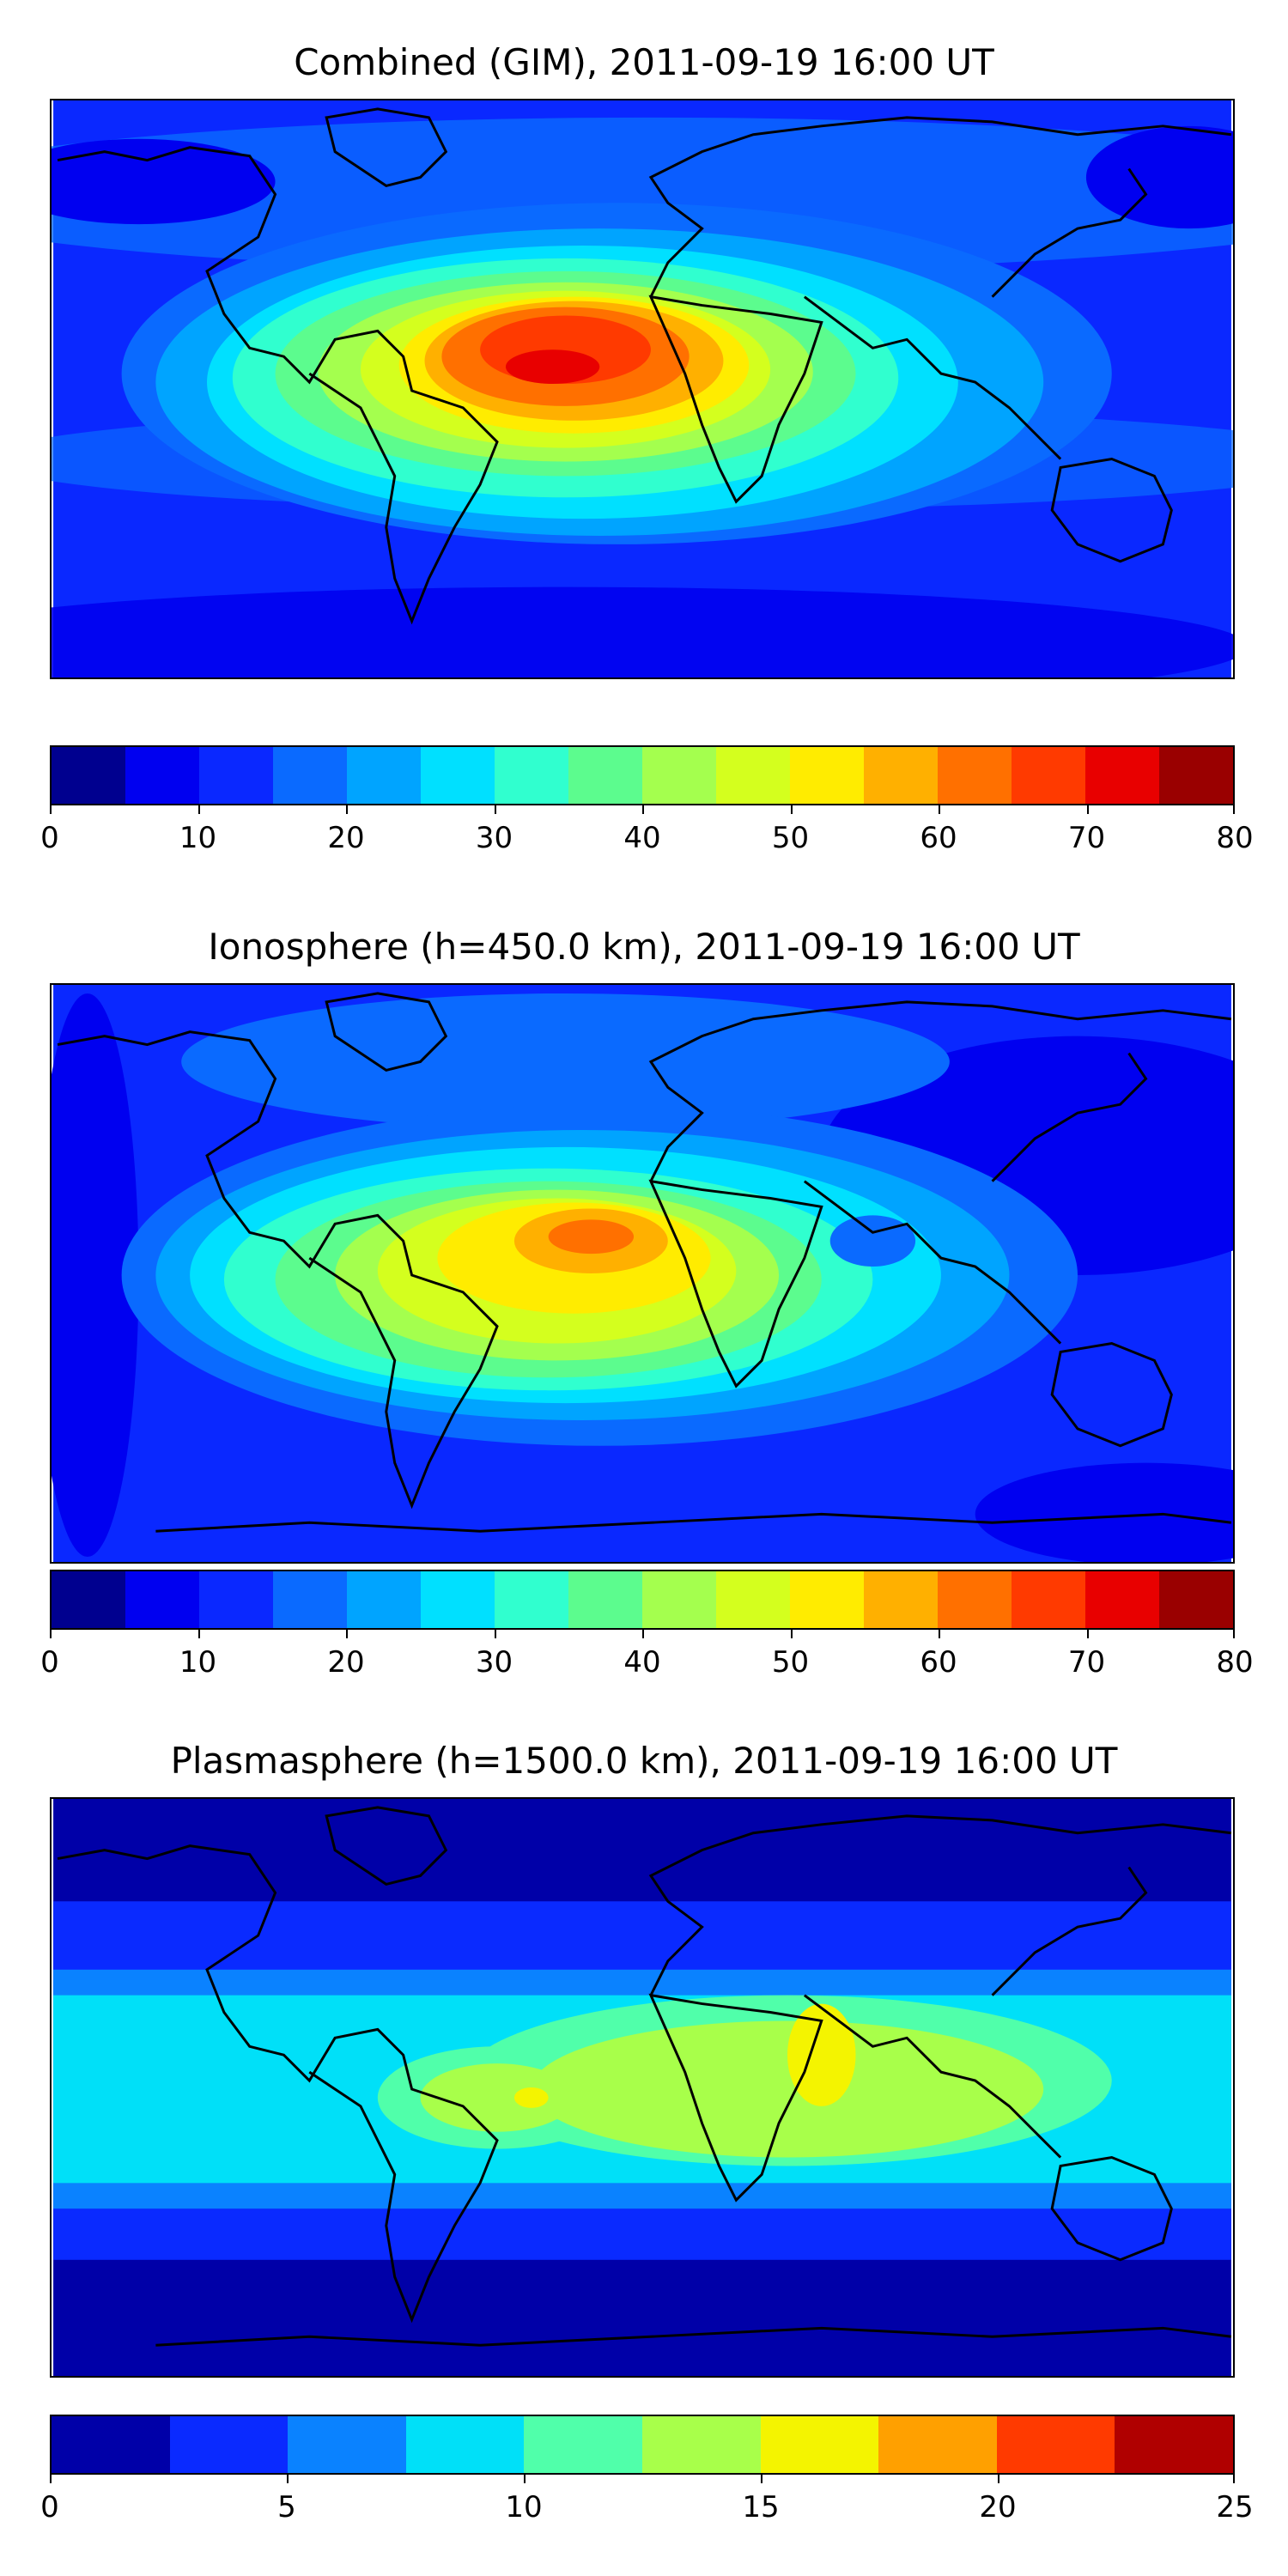 This screenshot has width=1288, height=2576. I want to click on colorbar-plasmasphere, so click(642, 2445).